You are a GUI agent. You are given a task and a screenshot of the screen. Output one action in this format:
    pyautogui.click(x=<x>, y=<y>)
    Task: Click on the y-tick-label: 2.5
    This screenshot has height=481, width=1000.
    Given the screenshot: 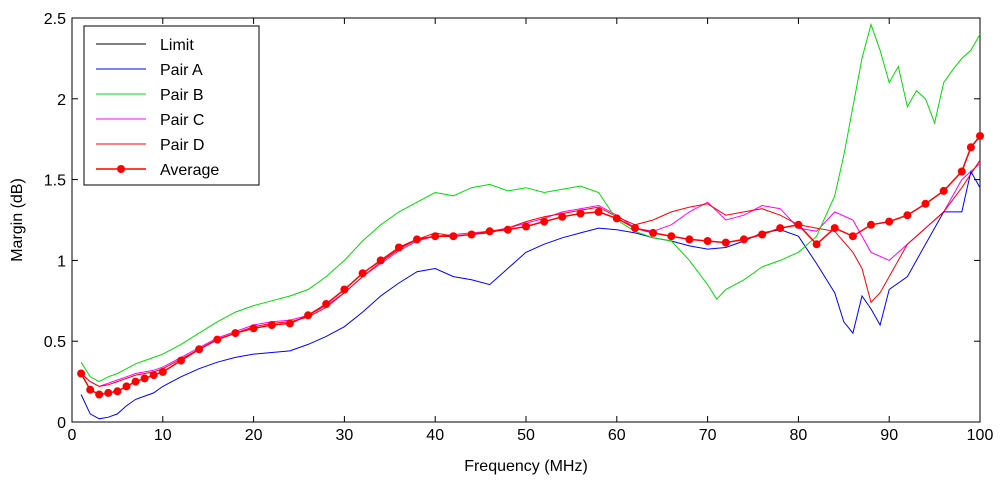 What is the action you would take?
    pyautogui.click(x=55, y=19)
    